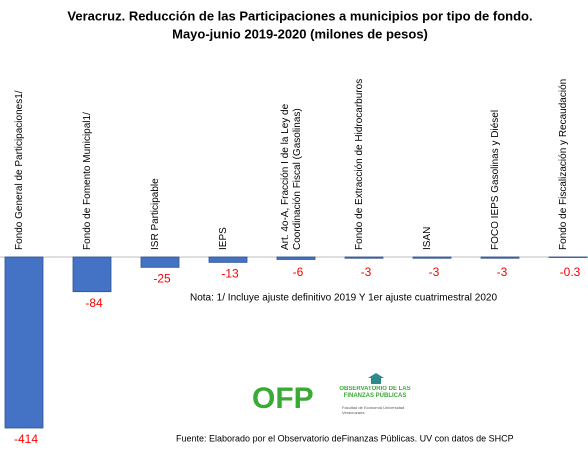 The width and height of the screenshot is (588, 460). I want to click on chart-subtitle: Mayo-junio 2019-2020 (milones de pesos), so click(300, 33).